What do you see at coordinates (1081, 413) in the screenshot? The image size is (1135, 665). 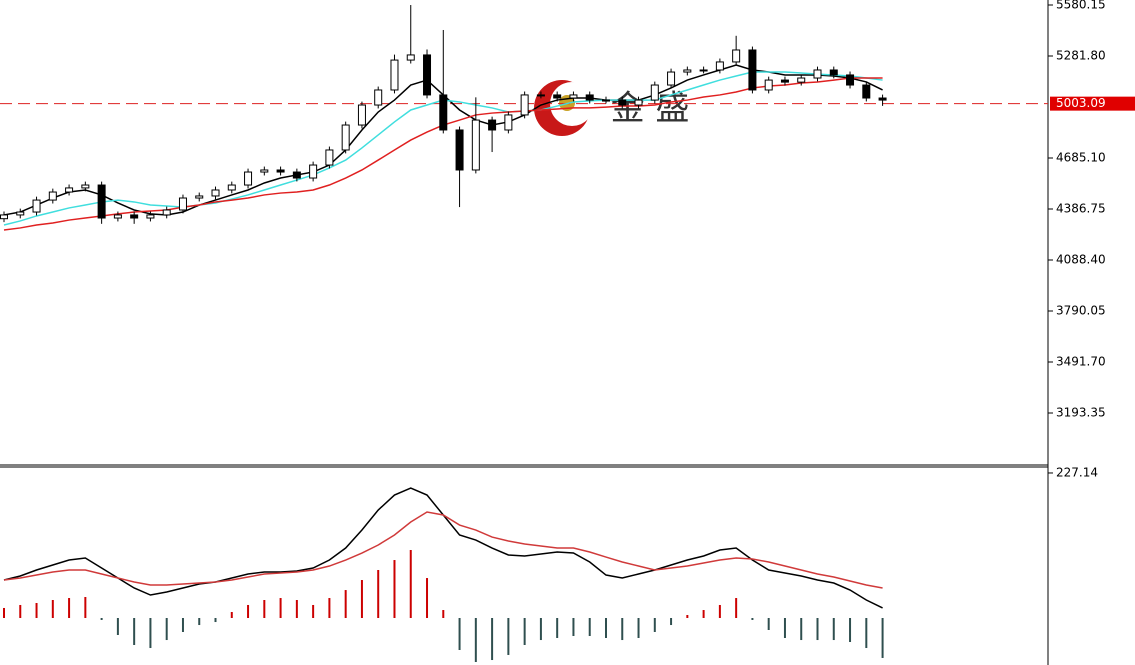 I see `y-tick-label: 3193.35` at bounding box center [1081, 413].